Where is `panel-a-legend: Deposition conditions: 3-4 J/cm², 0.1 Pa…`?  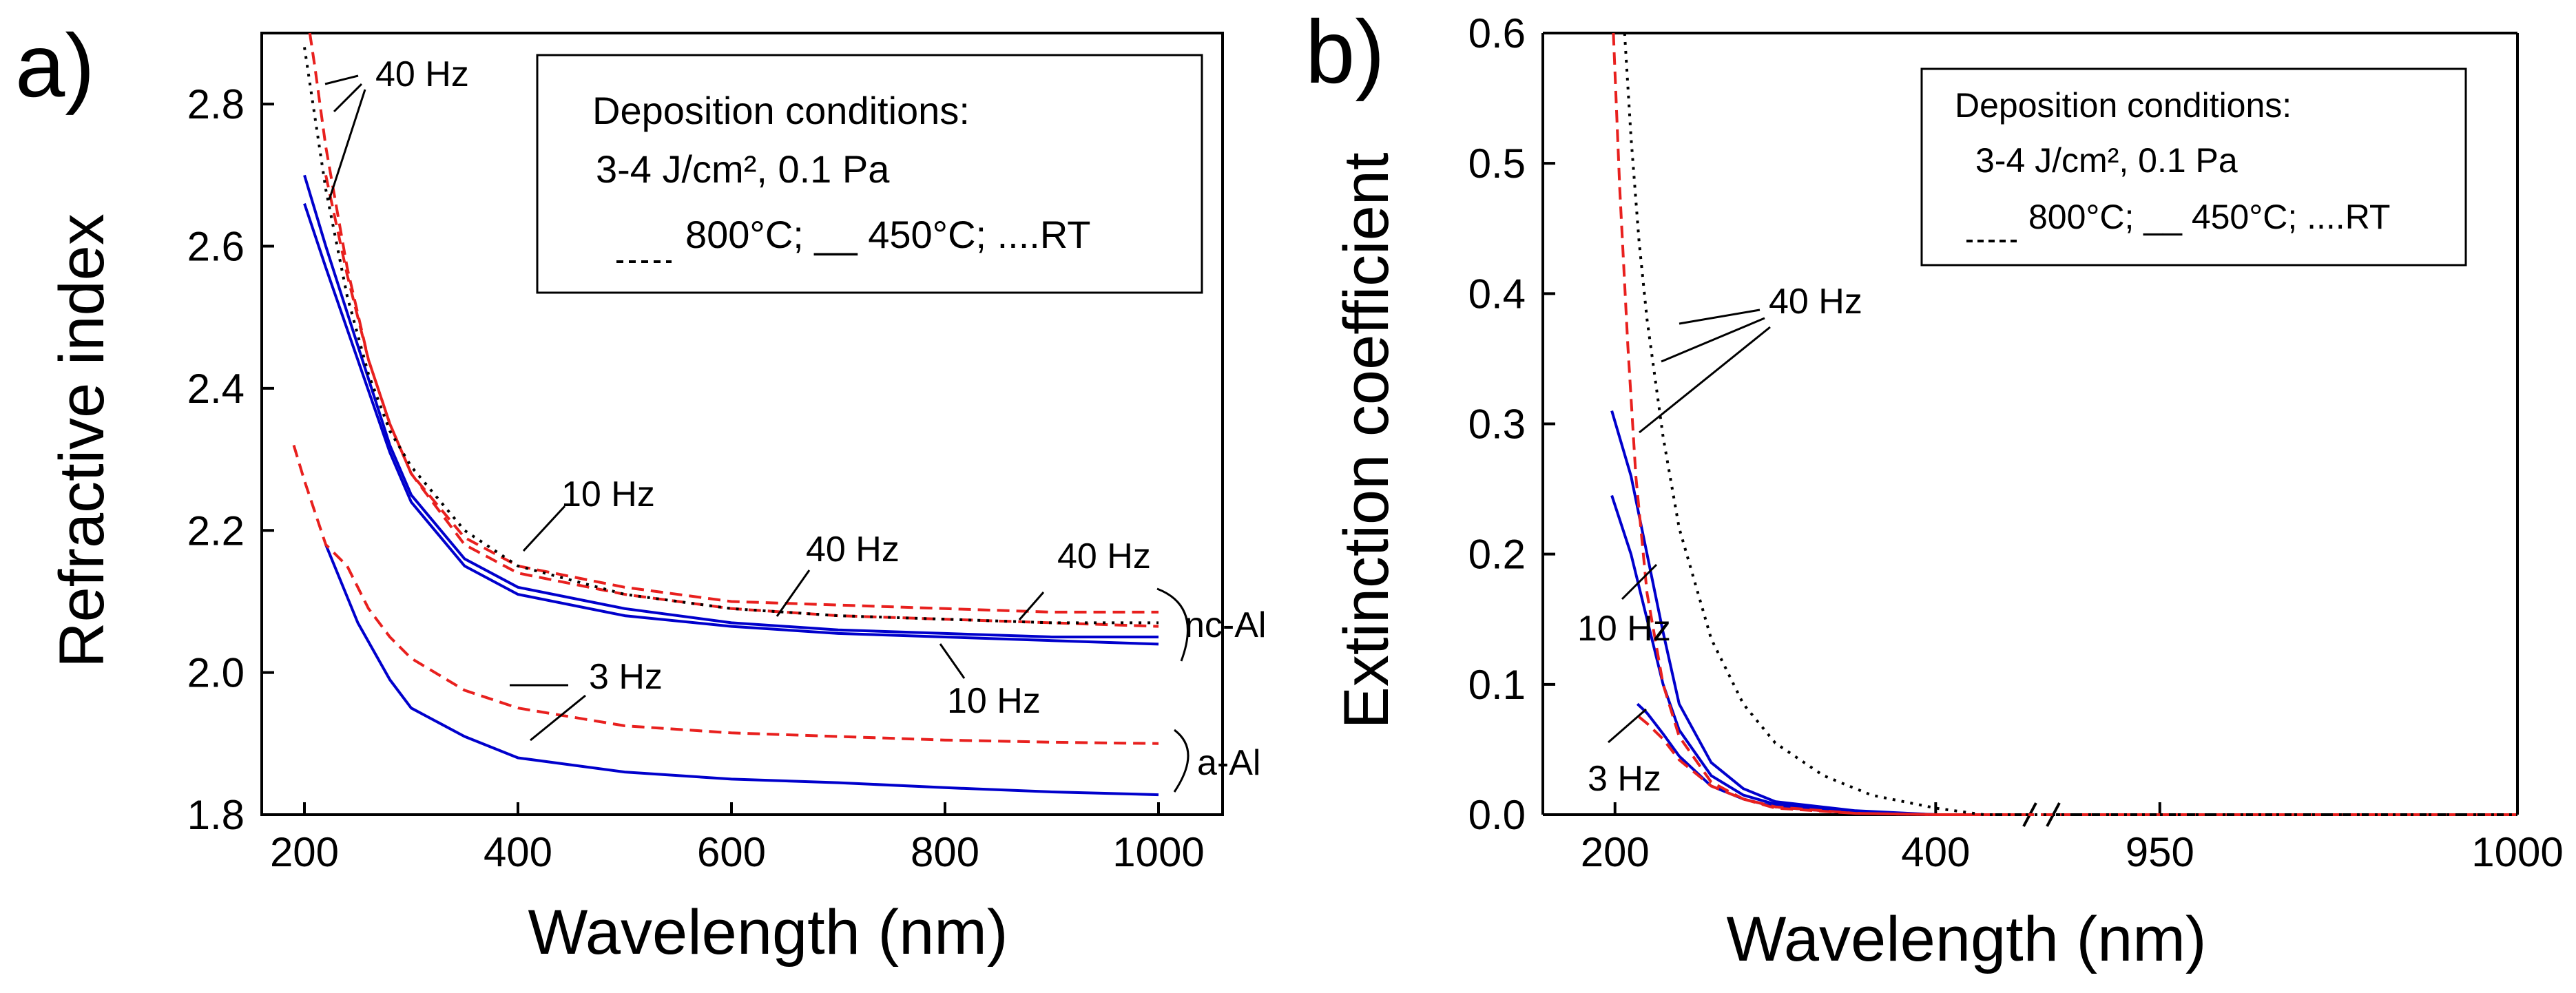
panel-a-legend: Deposition conditions: 3-4 J/cm², 0.1 Pa… is located at coordinates (869, 174).